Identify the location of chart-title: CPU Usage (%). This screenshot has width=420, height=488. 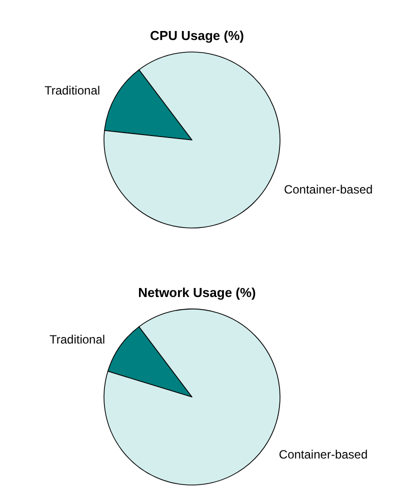
(197, 35).